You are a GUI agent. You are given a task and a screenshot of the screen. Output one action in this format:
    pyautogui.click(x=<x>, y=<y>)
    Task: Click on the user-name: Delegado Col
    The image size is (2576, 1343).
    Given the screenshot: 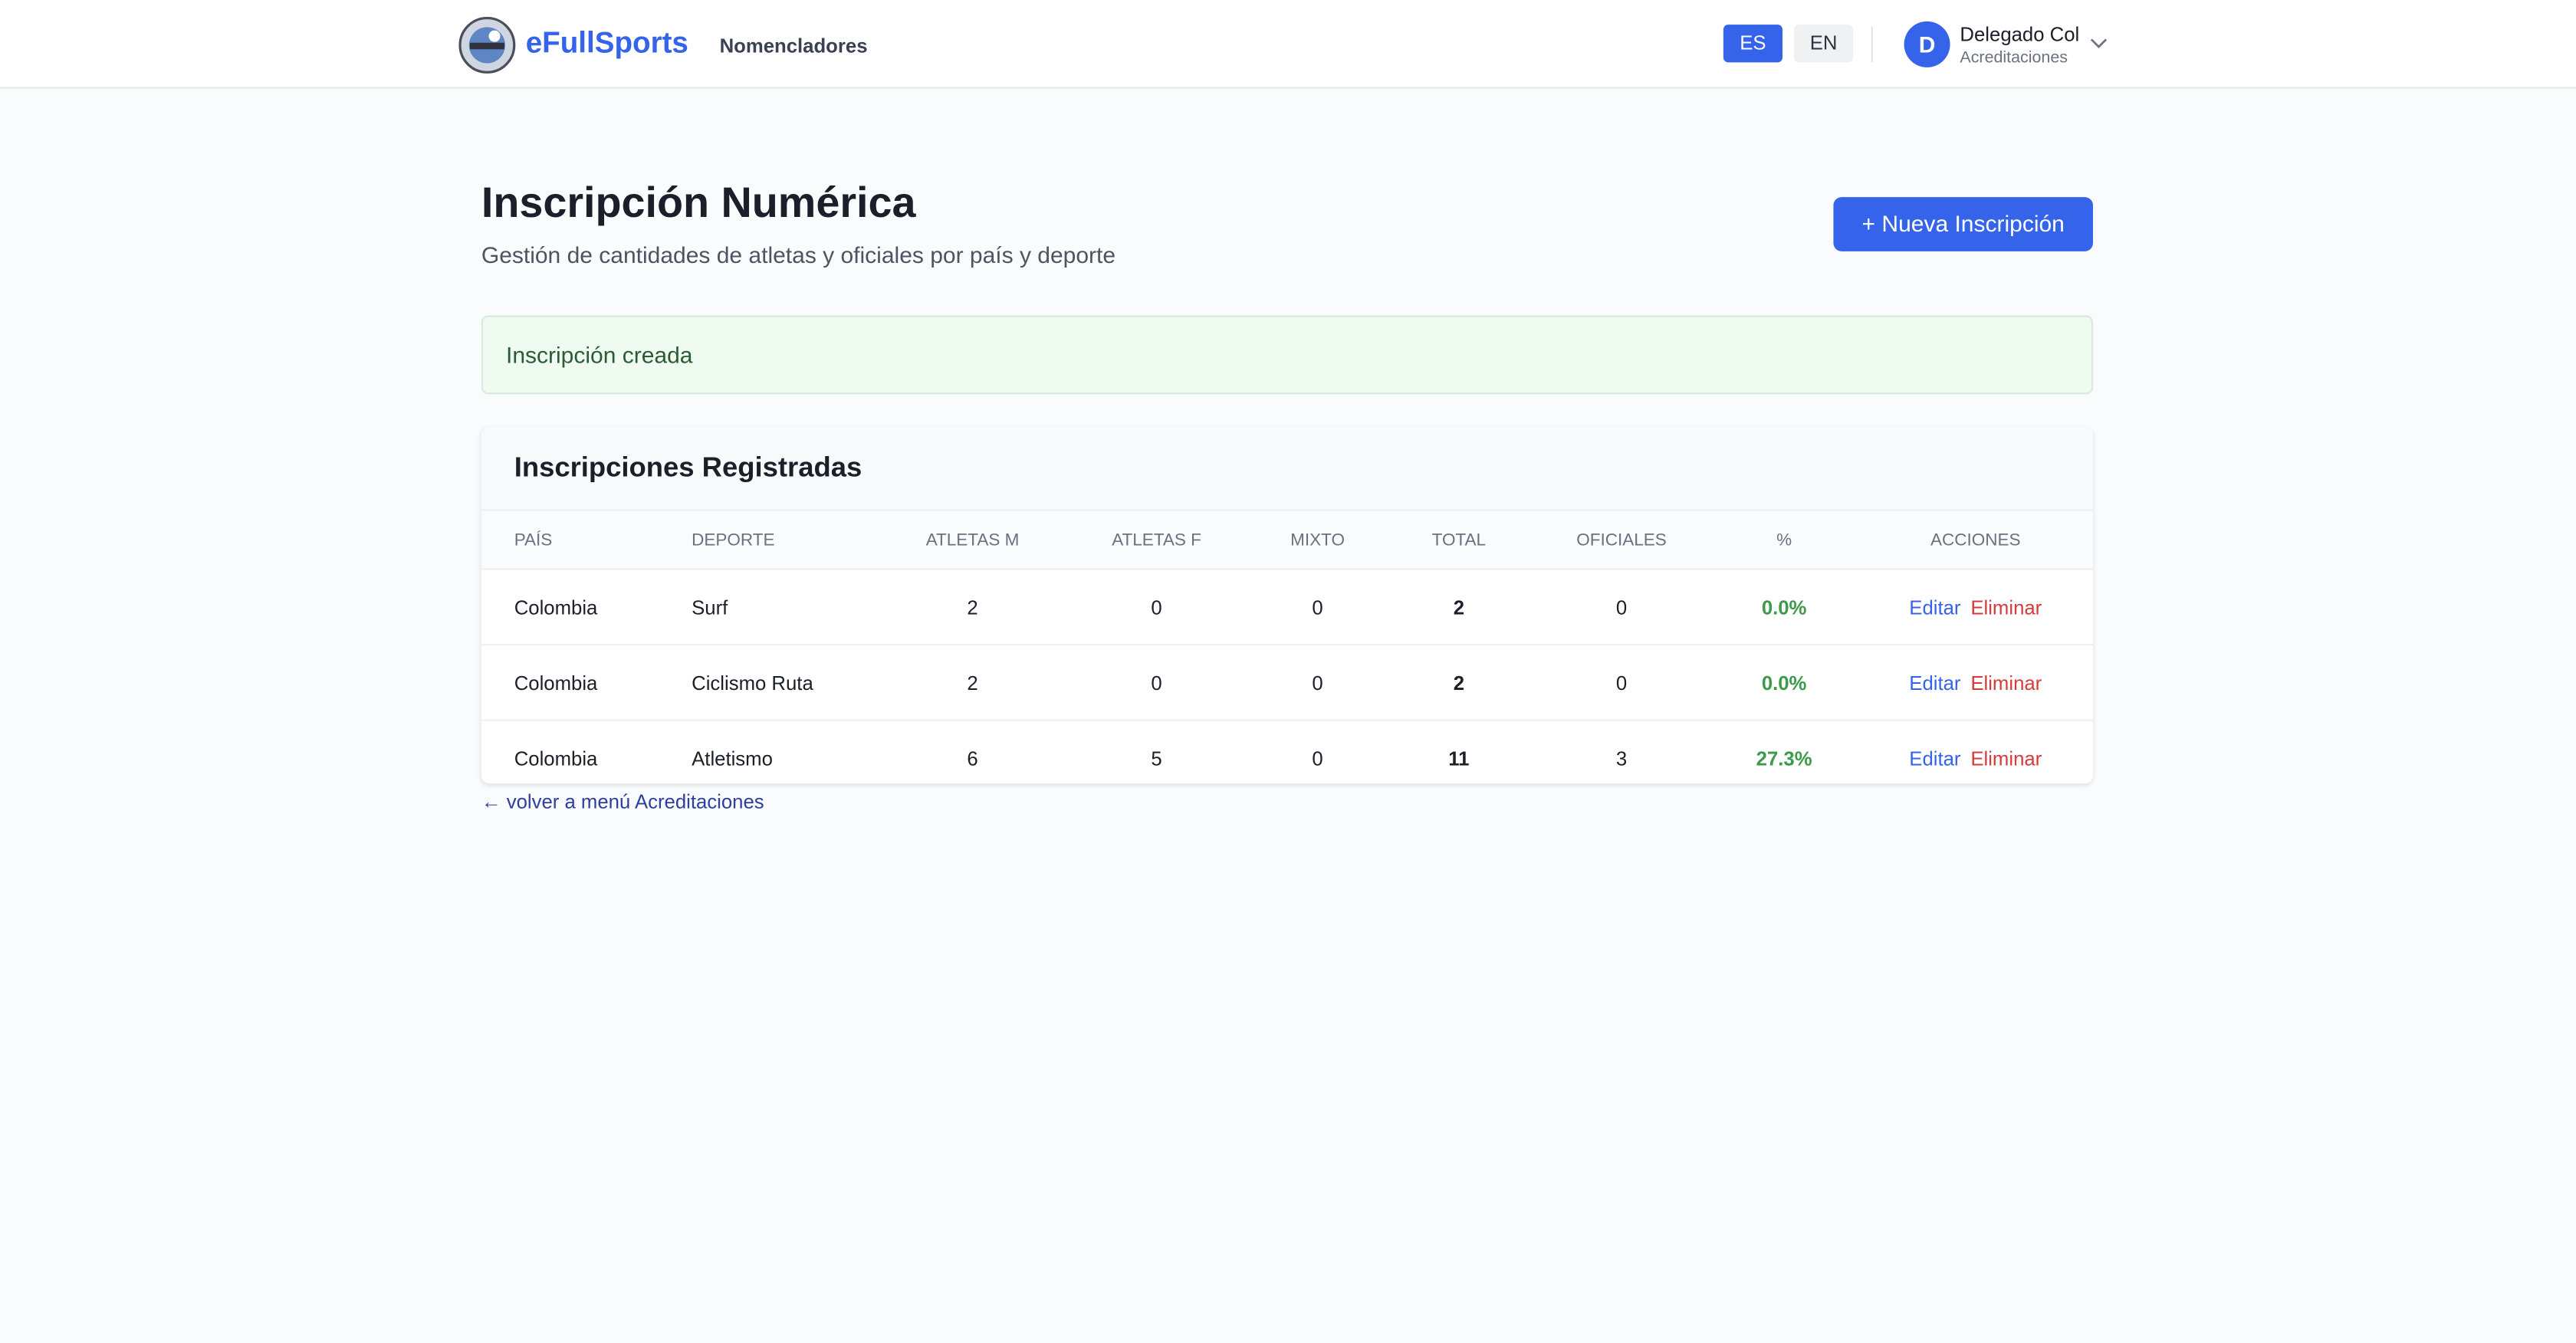 What is the action you would take?
    pyautogui.click(x=2020, y=34)
    